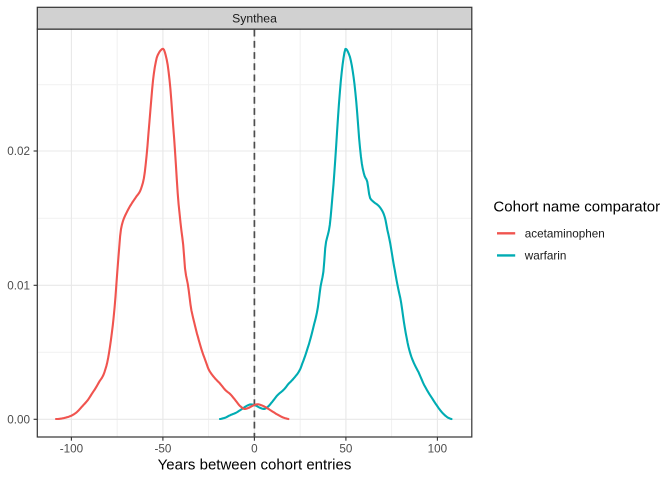 The width and height of the screenshot is (672, 480). Describe the element at coordinates (72, 449) in the screenshot. I see `svg-text: -100` at that location.